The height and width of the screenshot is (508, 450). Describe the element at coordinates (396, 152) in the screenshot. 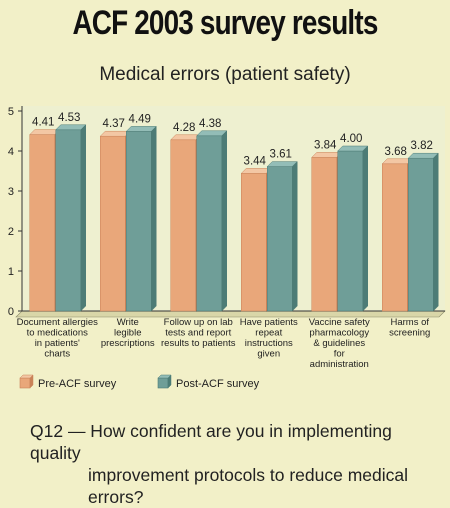

I see `data-label: 3.68` at that location.